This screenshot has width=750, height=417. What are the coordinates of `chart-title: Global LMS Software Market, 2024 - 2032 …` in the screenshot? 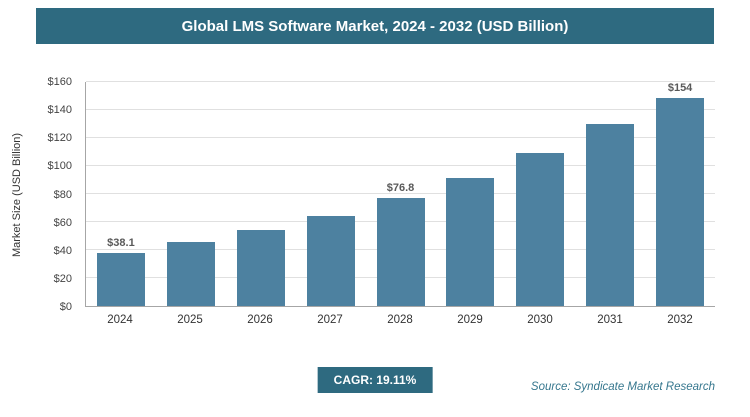 It's located at (375, 26).